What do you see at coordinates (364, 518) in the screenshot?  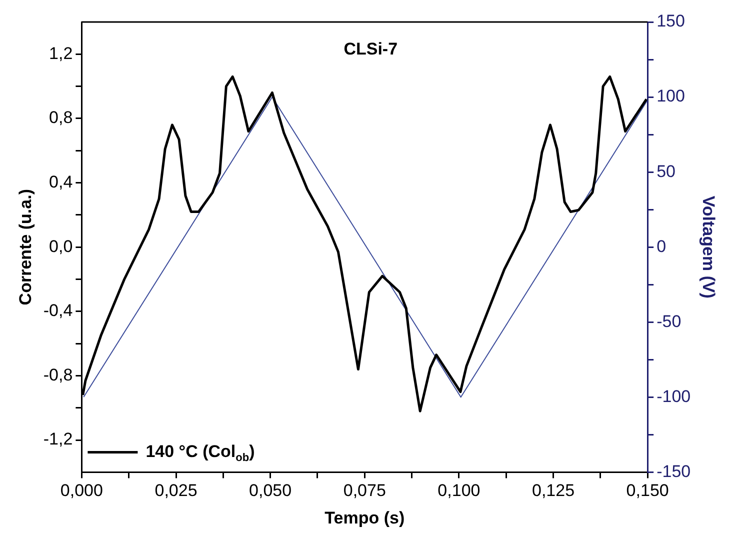 I see `x-axis-title: Tempo (s)` at bounding box center [364, 518].